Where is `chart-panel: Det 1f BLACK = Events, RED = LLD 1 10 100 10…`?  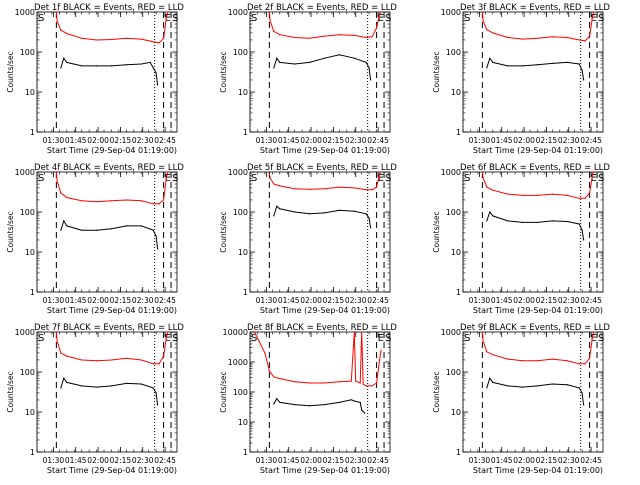 chart-panel: Det 1f BLACK = Events, RED = LLD 1 10 100 10… is located at coordinates (95, 79).